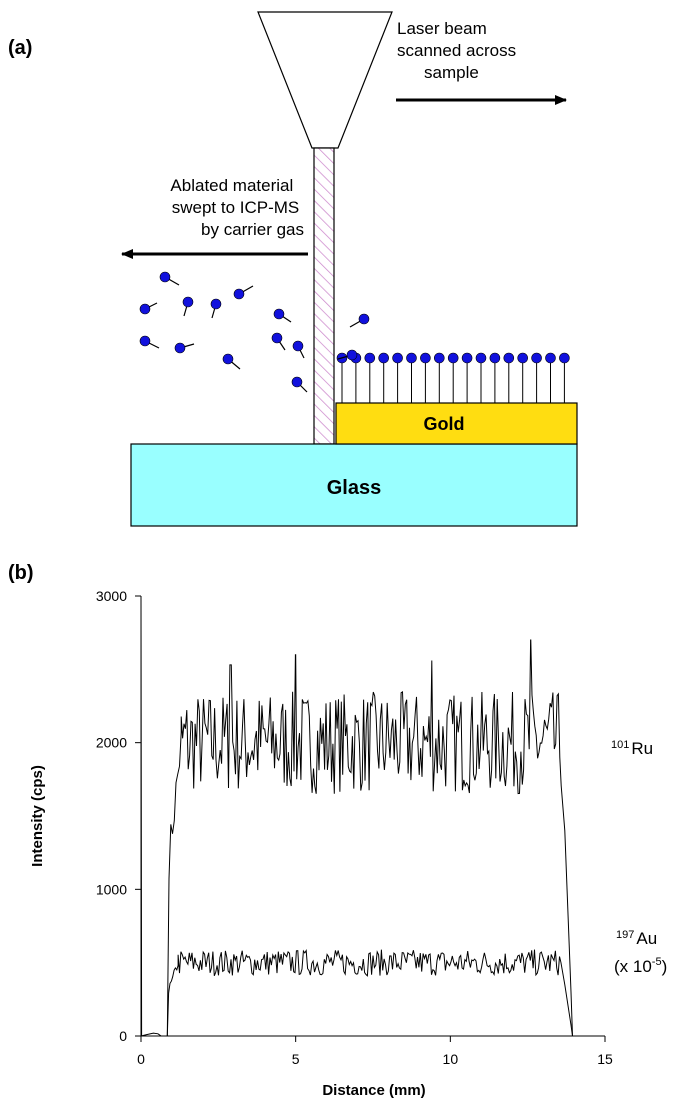 This screenshot has height=1108, width=692. What do you see at coordinates (605, 1059) in the screenshot?
I see `x-tick-label: 15` at bounding box center [605, 1059].